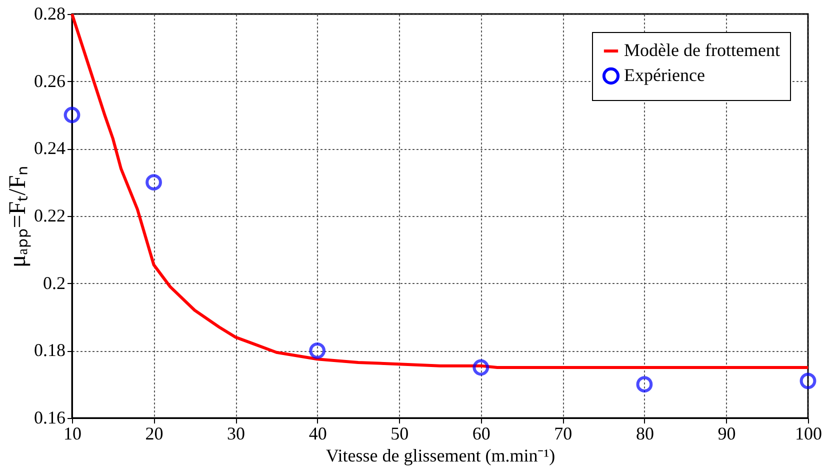  I want to click on x-tick-label: 80, so click(645, 434).